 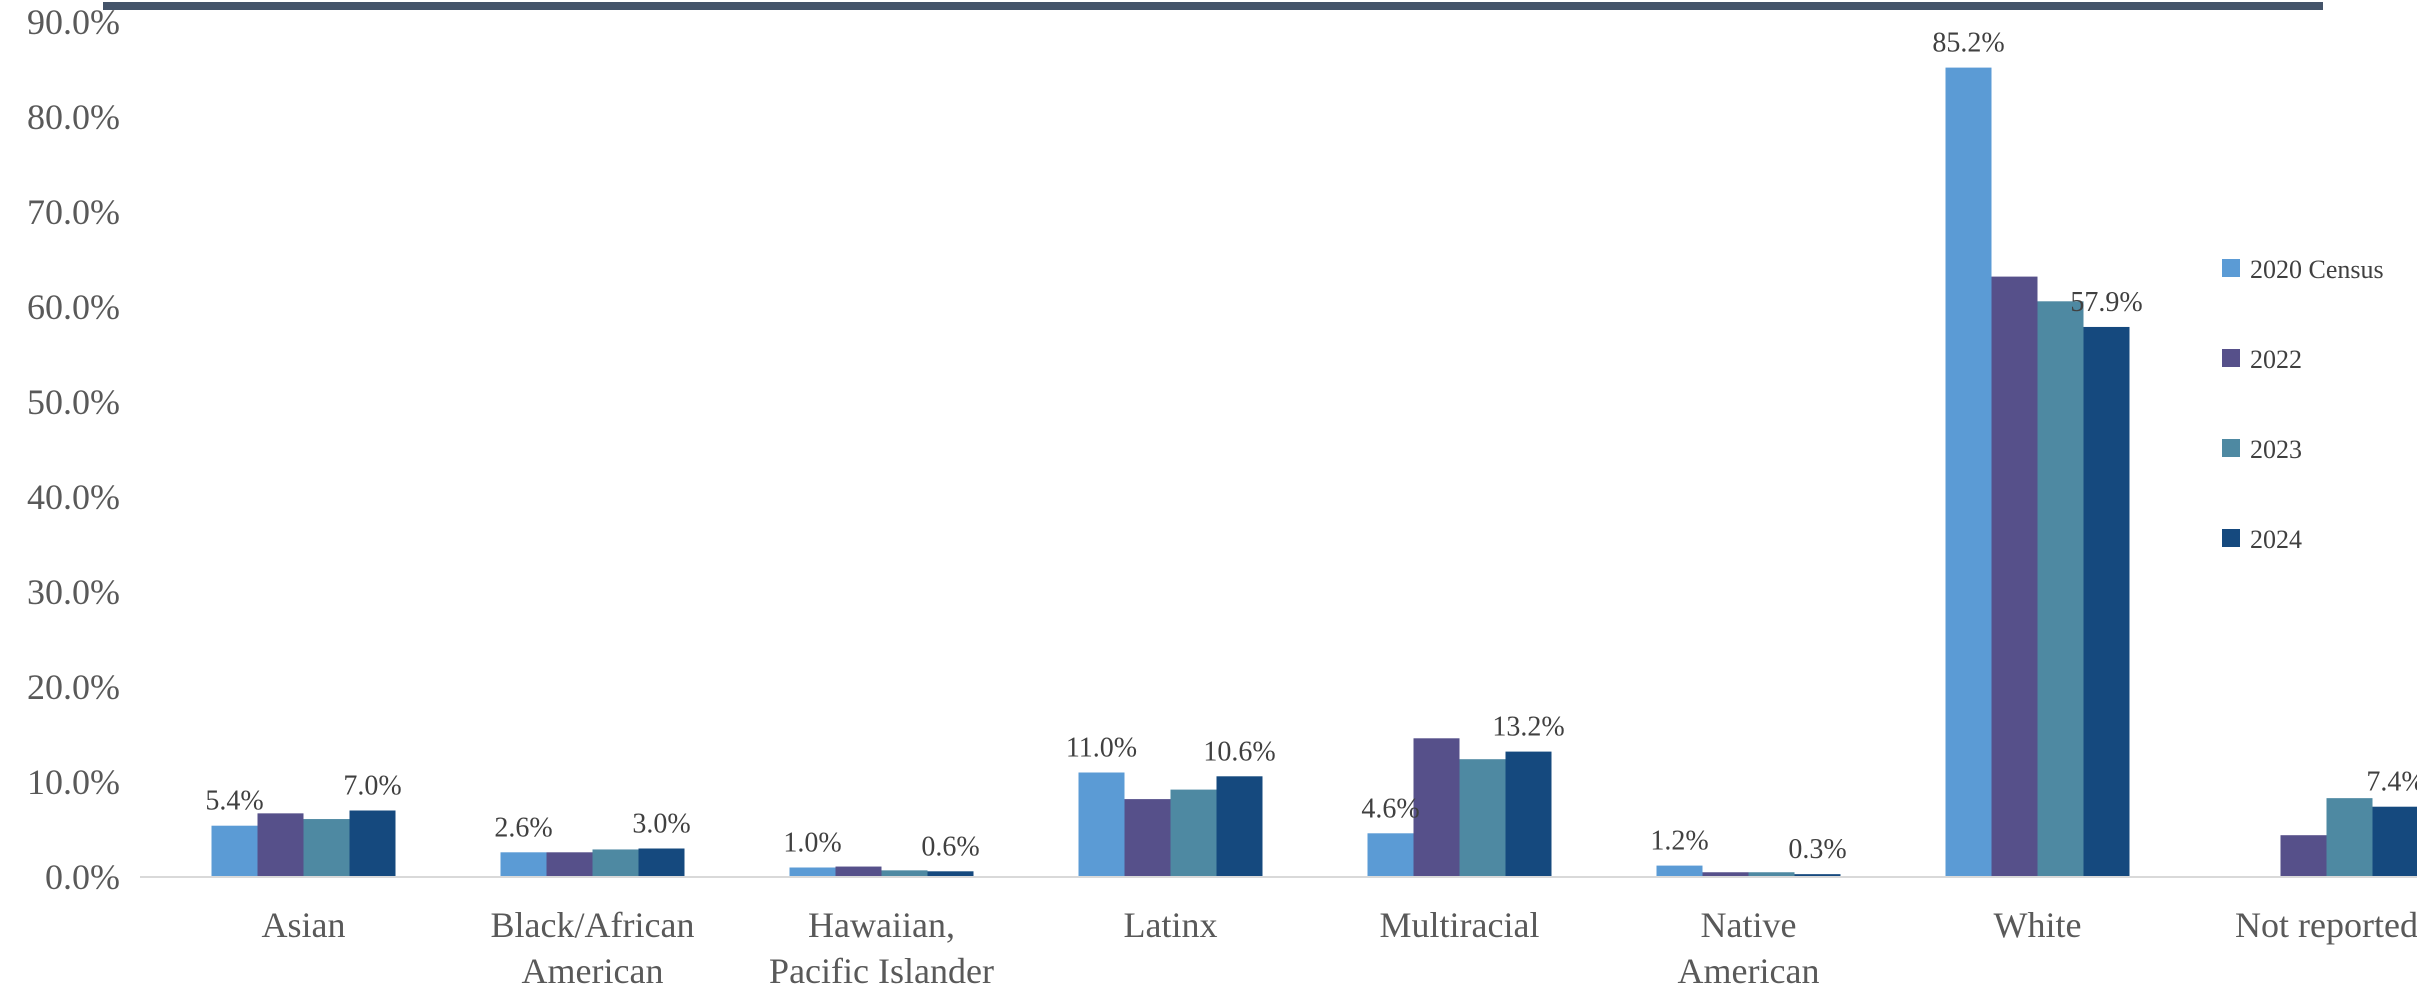 What do you see at coordinates (1390, 808) in the screenshot?
I see `data-label: 4.6%` at bounding box center [1390, 808].